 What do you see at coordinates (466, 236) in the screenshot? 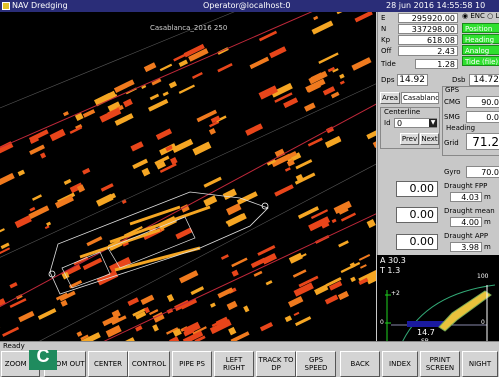
I see `draught-app-label: Draught APP` at bounding box center [466, 236].